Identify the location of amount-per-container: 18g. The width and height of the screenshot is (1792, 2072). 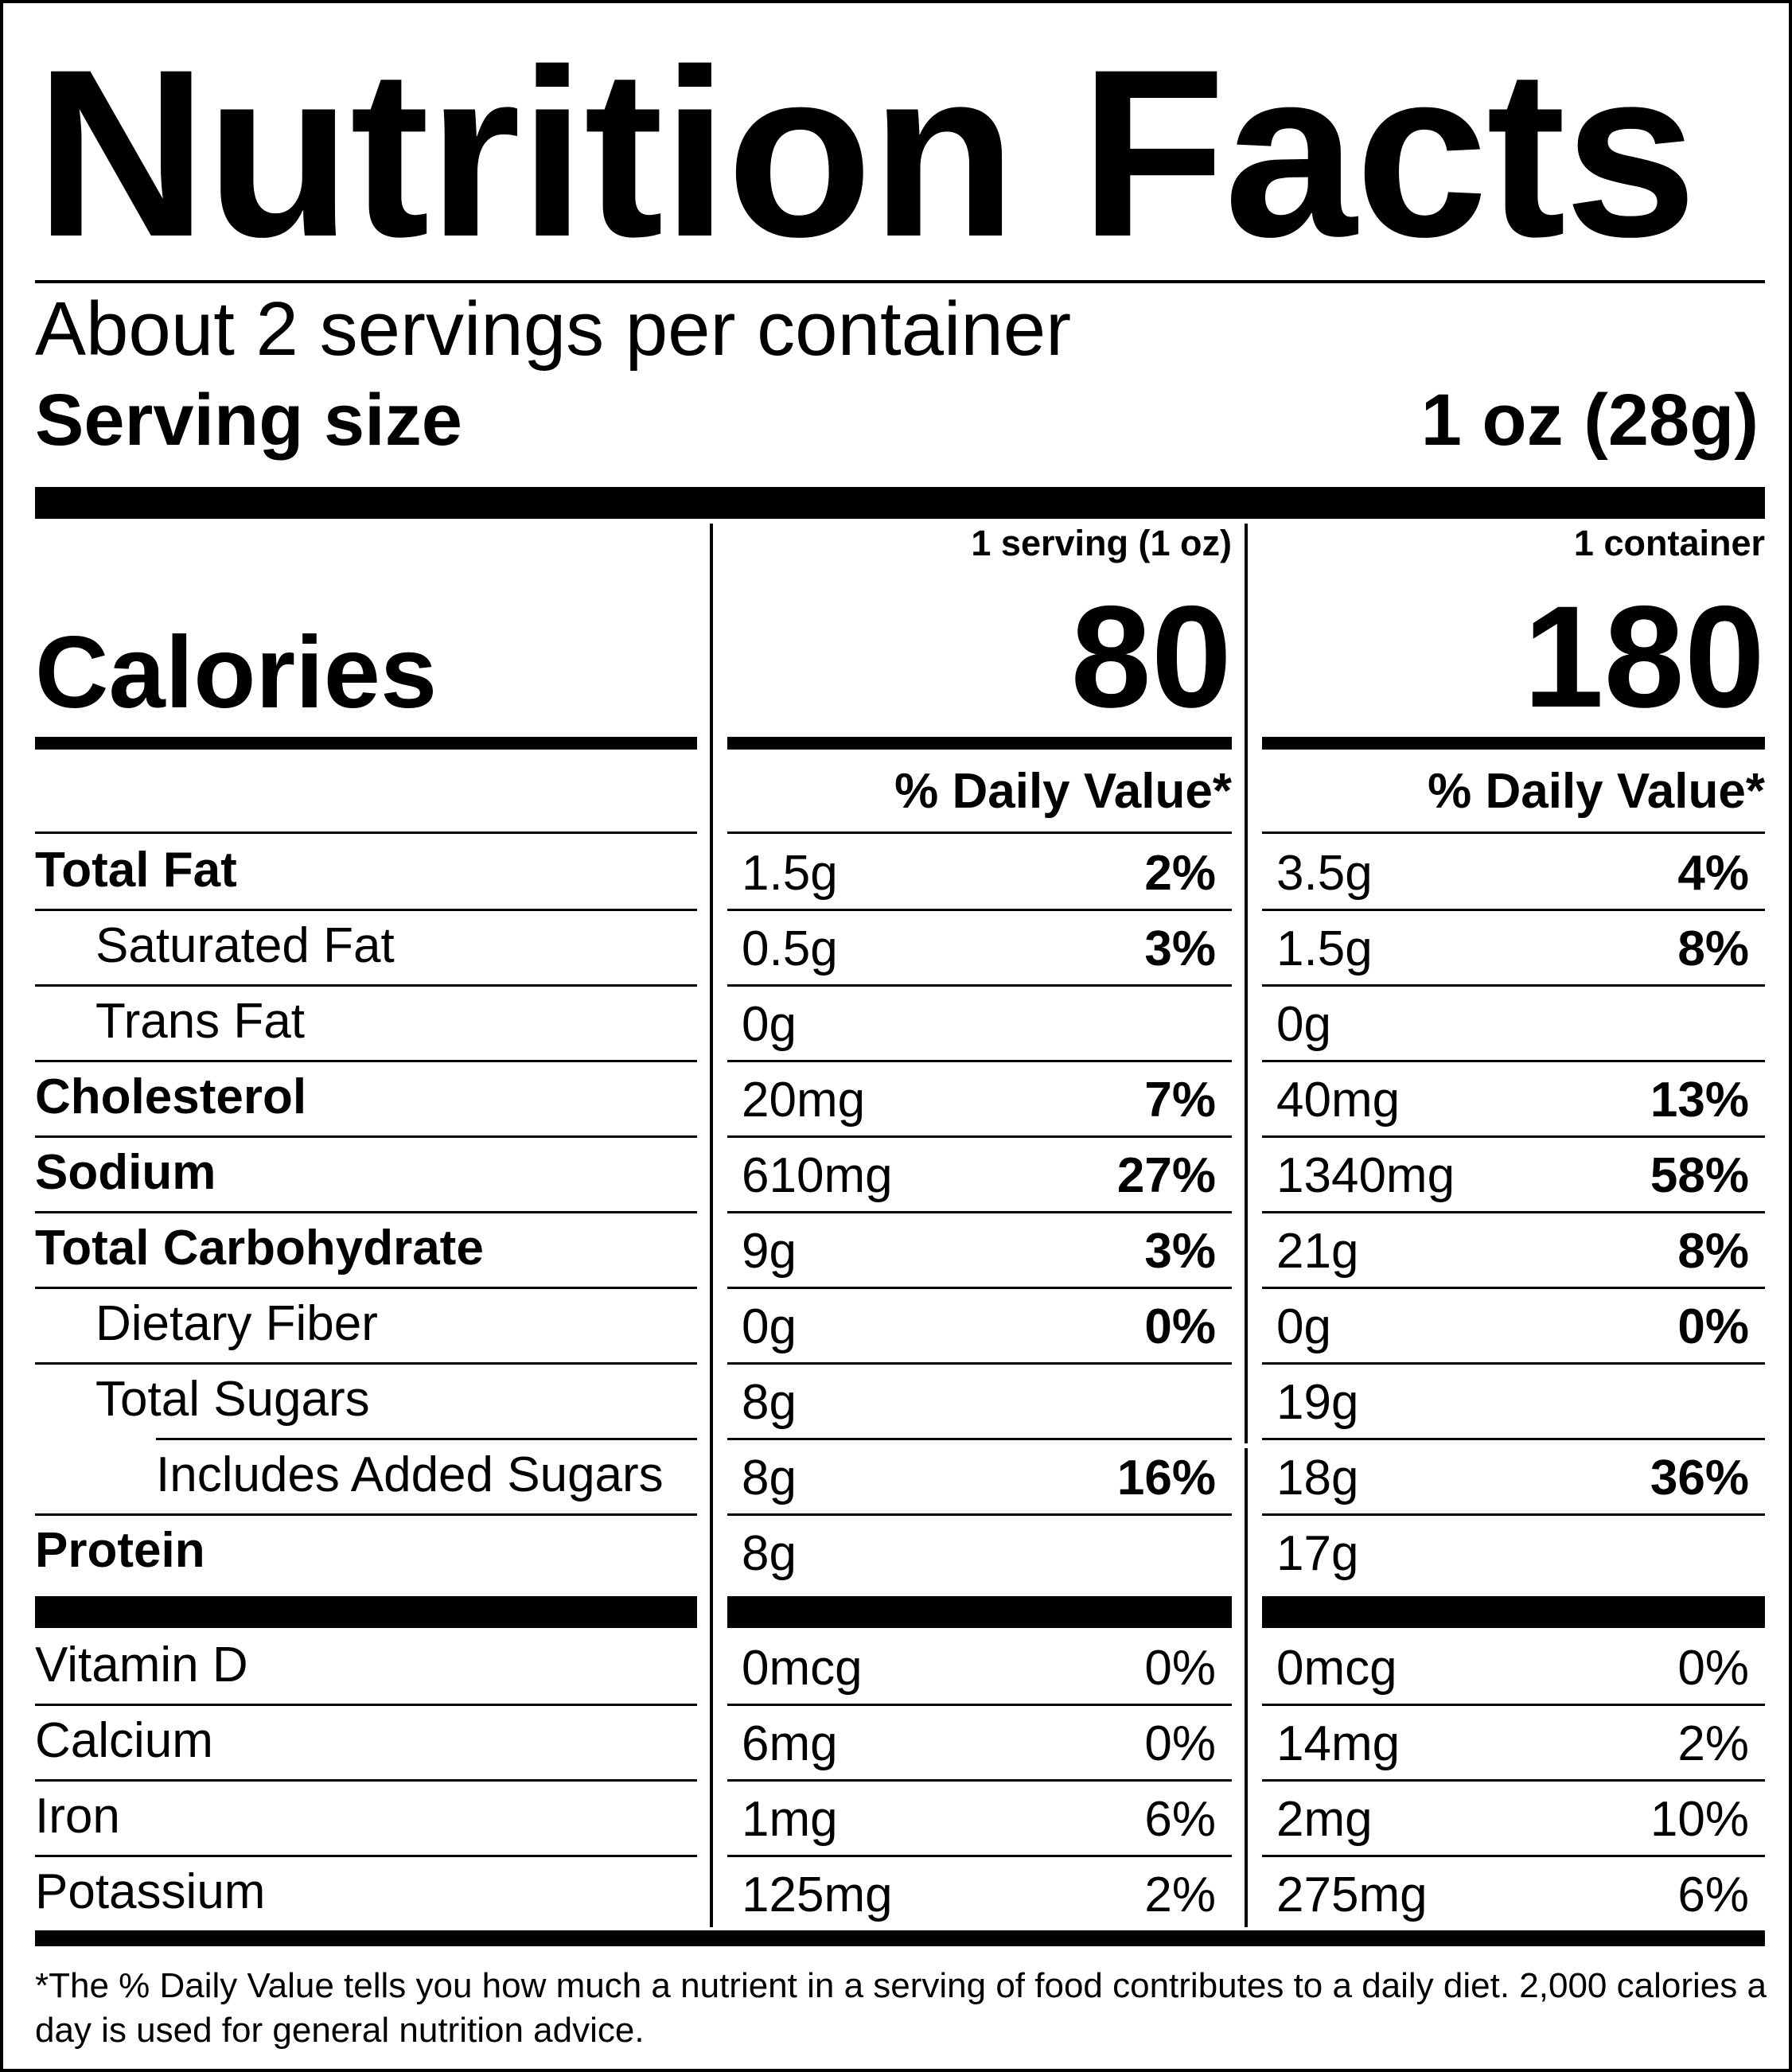
(1317, 1478).